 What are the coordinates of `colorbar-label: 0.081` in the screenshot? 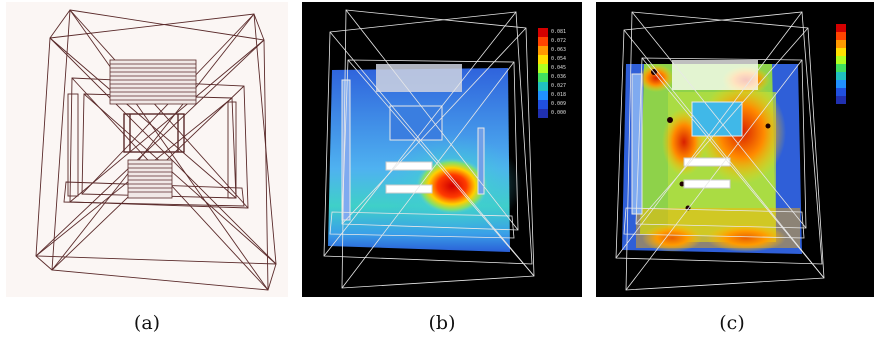 It's located at (558, 32).